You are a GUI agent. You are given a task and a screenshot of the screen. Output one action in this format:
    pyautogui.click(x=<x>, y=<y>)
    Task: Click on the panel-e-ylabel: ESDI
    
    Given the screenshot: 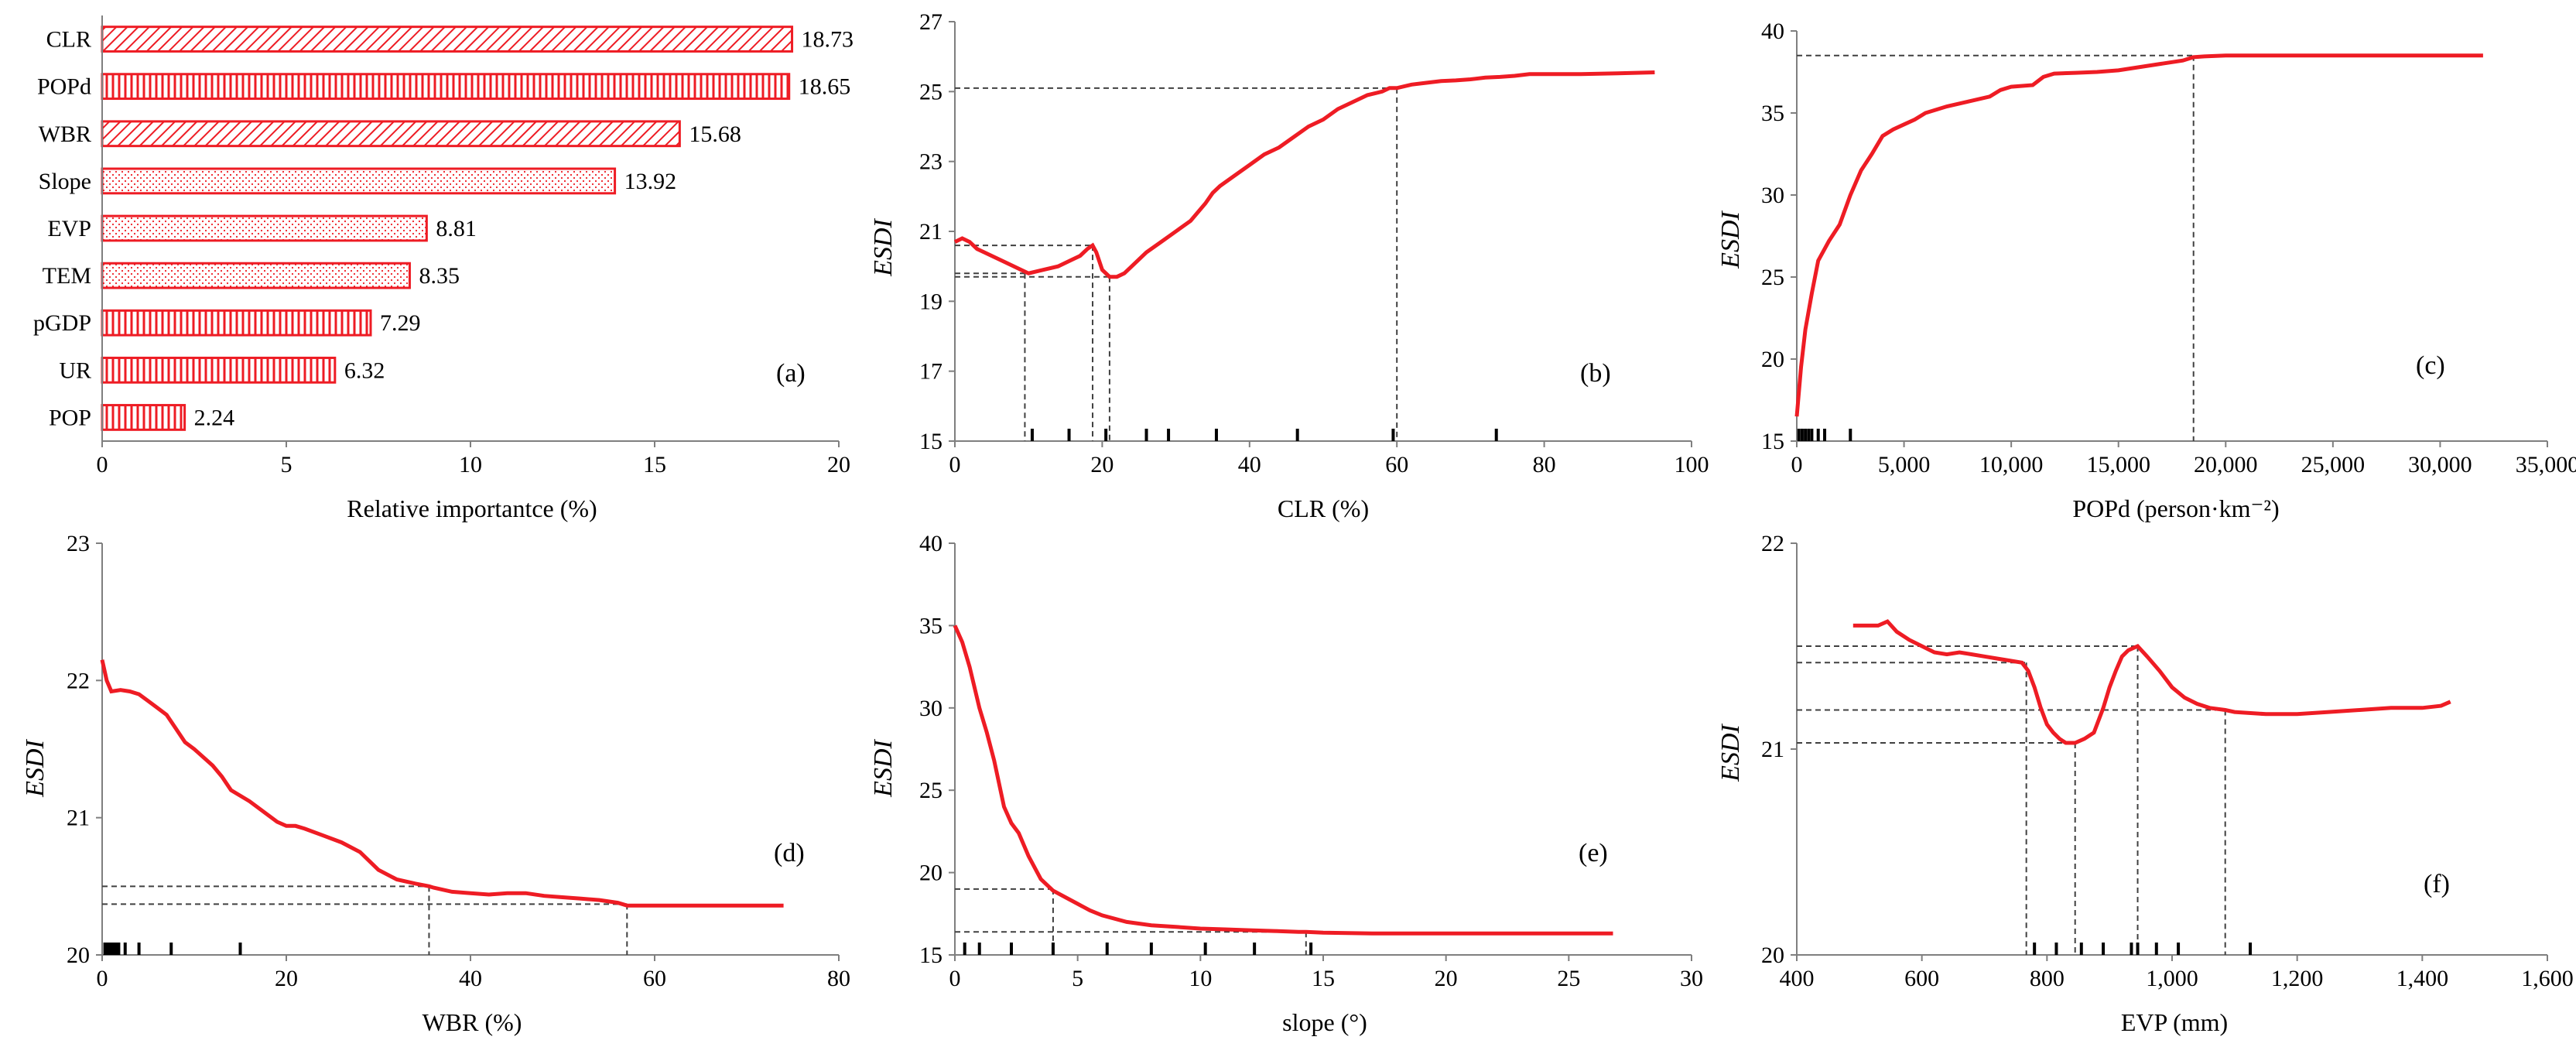 What is the action you would take?
    pyautogui.click(x=884, y=768)
    